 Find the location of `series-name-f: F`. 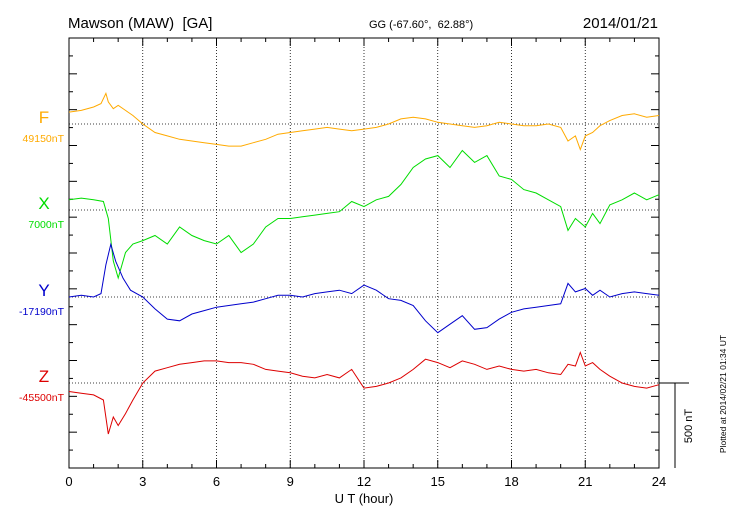

series-name-f: F is located at coordinates (44, 117).